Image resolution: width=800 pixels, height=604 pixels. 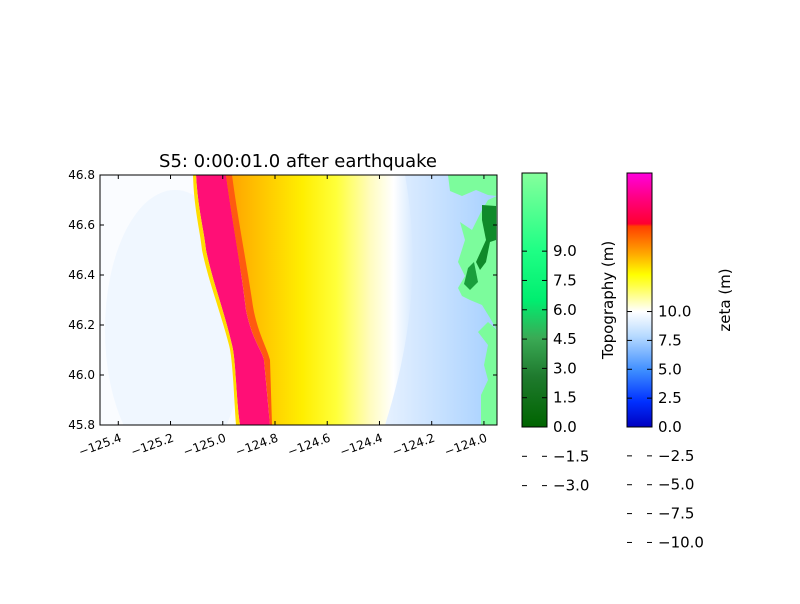 I want to click on x-tick-label: −125.0, so click(x=204, y=445).